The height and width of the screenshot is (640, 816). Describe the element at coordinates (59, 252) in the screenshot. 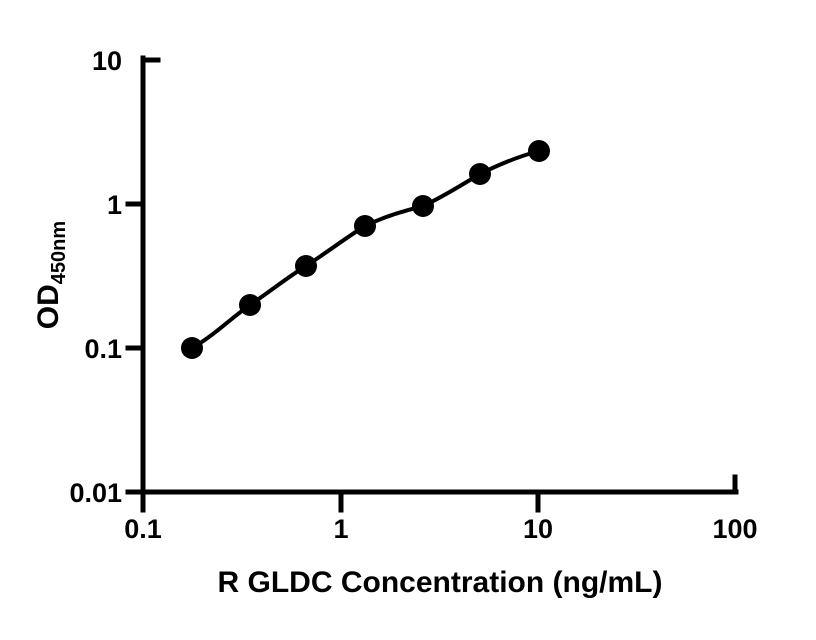

I see `y-axis-title-subscript: 450nm` at that location.